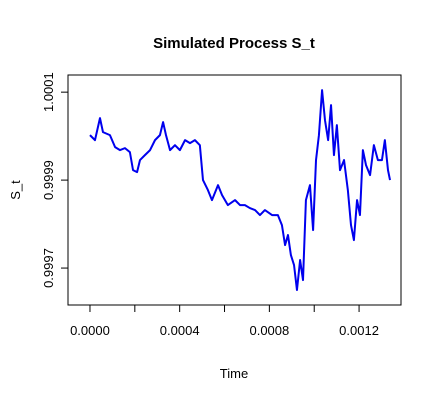 The image size is (441, 407). What do you see at coordinates (90, 330) in the screenshot?
I see `x-tick-label: 0.0000` at bounding box center [90, 330].